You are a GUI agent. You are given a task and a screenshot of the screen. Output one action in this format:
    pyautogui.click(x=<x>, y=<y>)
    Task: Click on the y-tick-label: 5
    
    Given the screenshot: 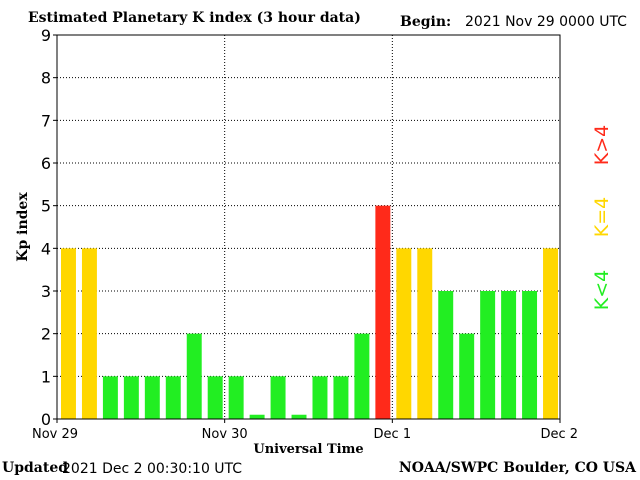 What is the action you would take?
    pyautogui.click(x=46, y=206)
    